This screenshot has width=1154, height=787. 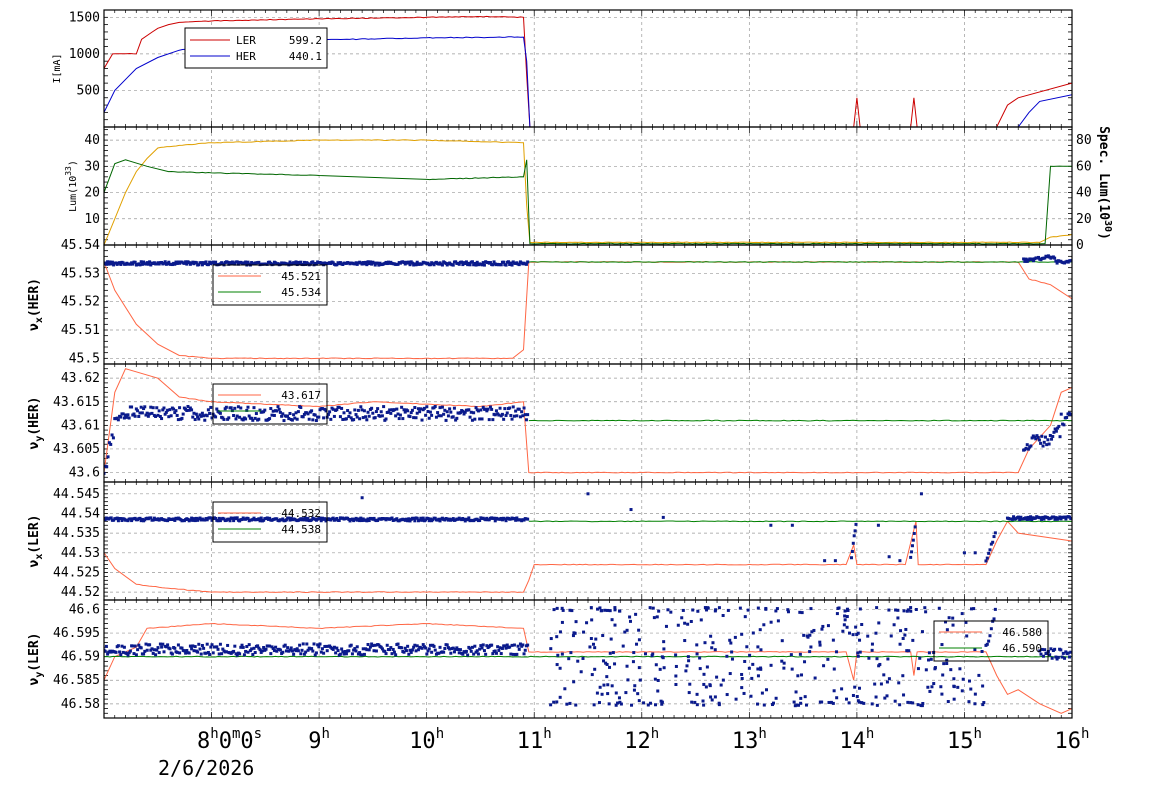 What do you see at coordinates (246, 56) in the screenshot?
I see `legend-label: HER` at bounding box center [246, 56].